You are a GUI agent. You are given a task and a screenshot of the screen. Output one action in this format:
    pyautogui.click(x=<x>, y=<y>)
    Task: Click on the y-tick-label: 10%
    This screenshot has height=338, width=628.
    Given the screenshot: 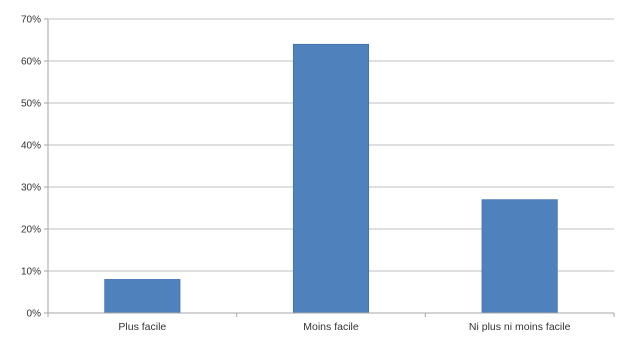 What is the action you would take?
    pyautogui.click(x=31, y=272)
    